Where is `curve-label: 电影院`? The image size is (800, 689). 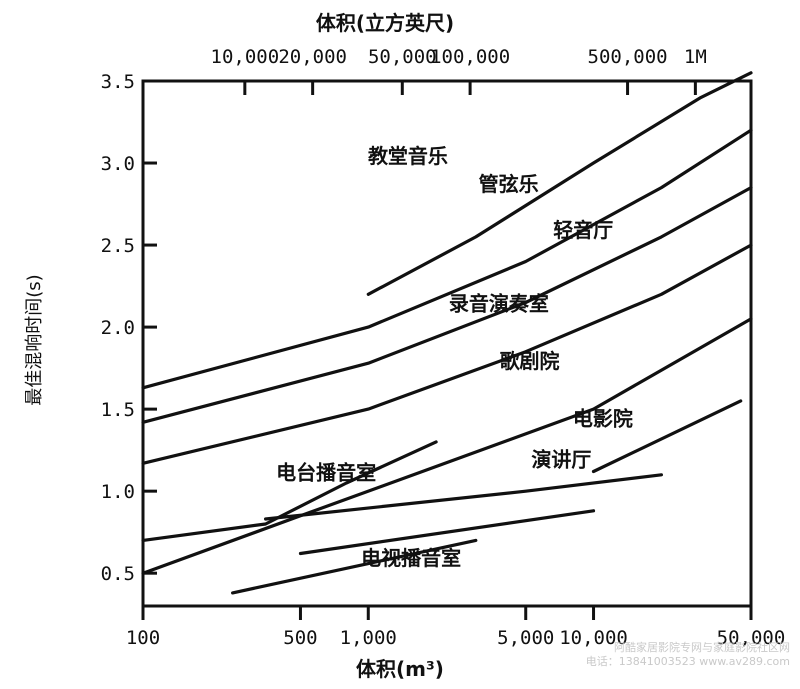
curve-label: 电影院 is located at coordinates (603, 419).